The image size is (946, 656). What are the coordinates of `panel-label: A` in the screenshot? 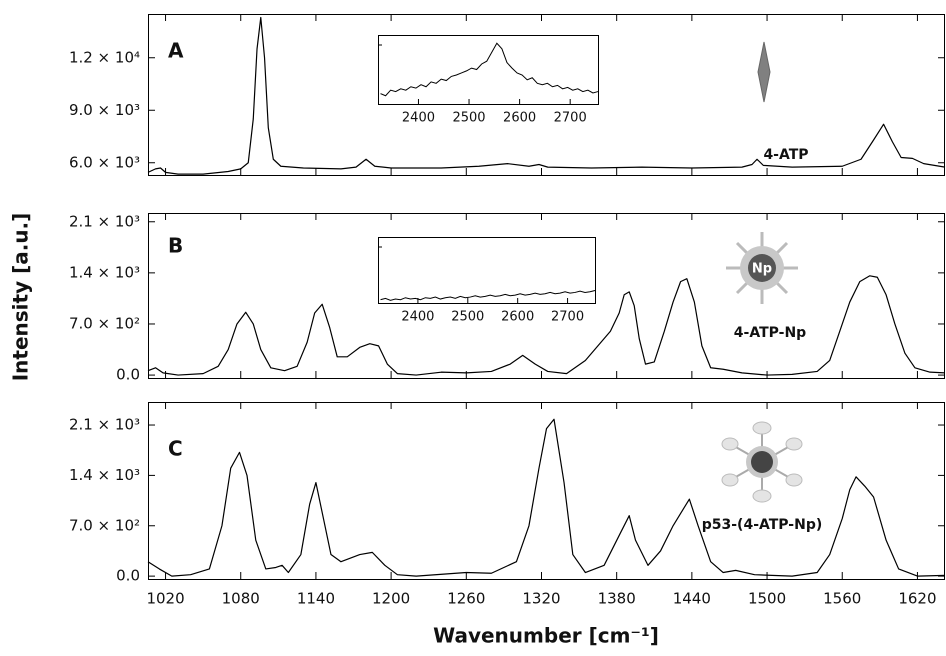 It's located at (176, 51).